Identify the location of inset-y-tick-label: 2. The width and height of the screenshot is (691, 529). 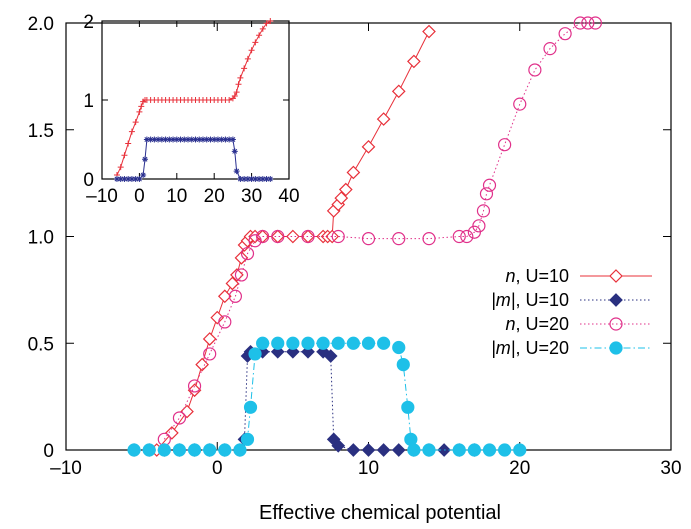
(88, 22).